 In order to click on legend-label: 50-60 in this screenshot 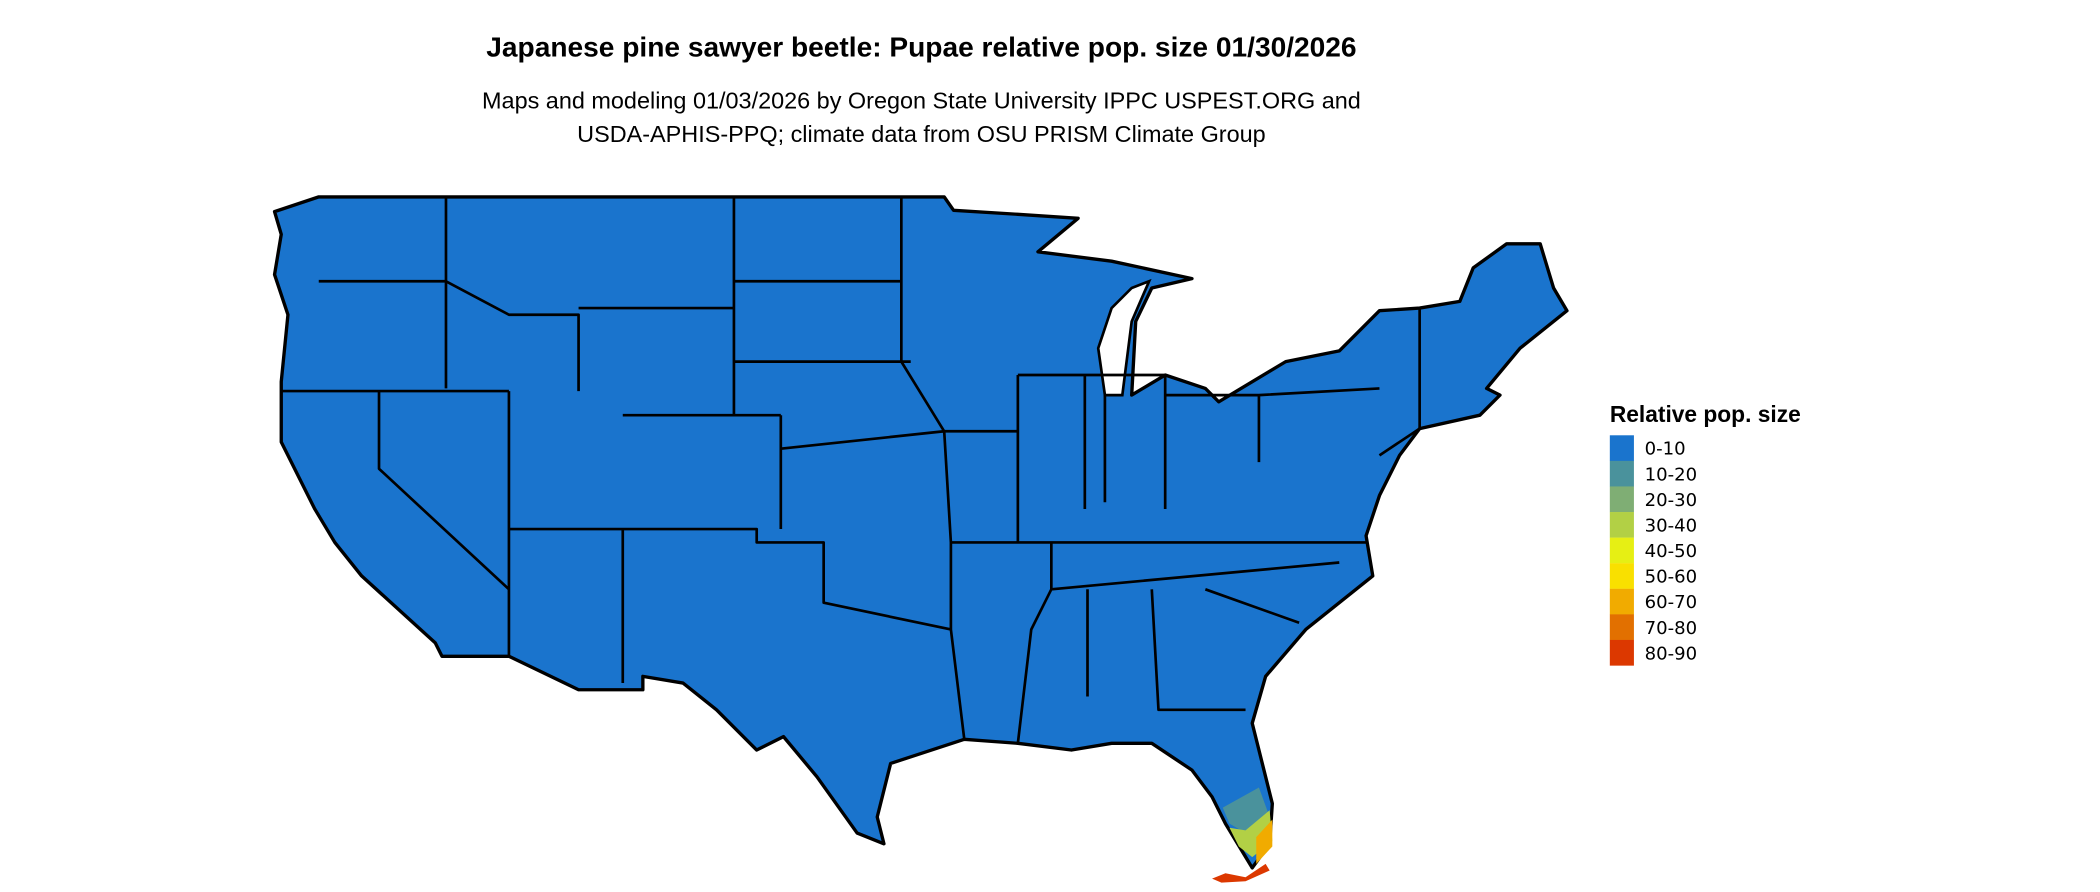, I will do `click(1671, 577)`.